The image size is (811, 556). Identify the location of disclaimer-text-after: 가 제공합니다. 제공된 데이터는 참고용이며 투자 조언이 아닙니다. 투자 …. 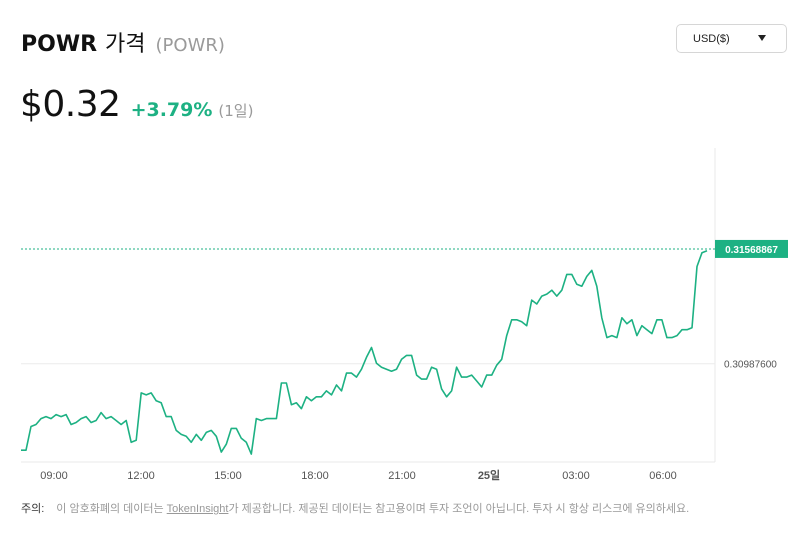
(459, 509).